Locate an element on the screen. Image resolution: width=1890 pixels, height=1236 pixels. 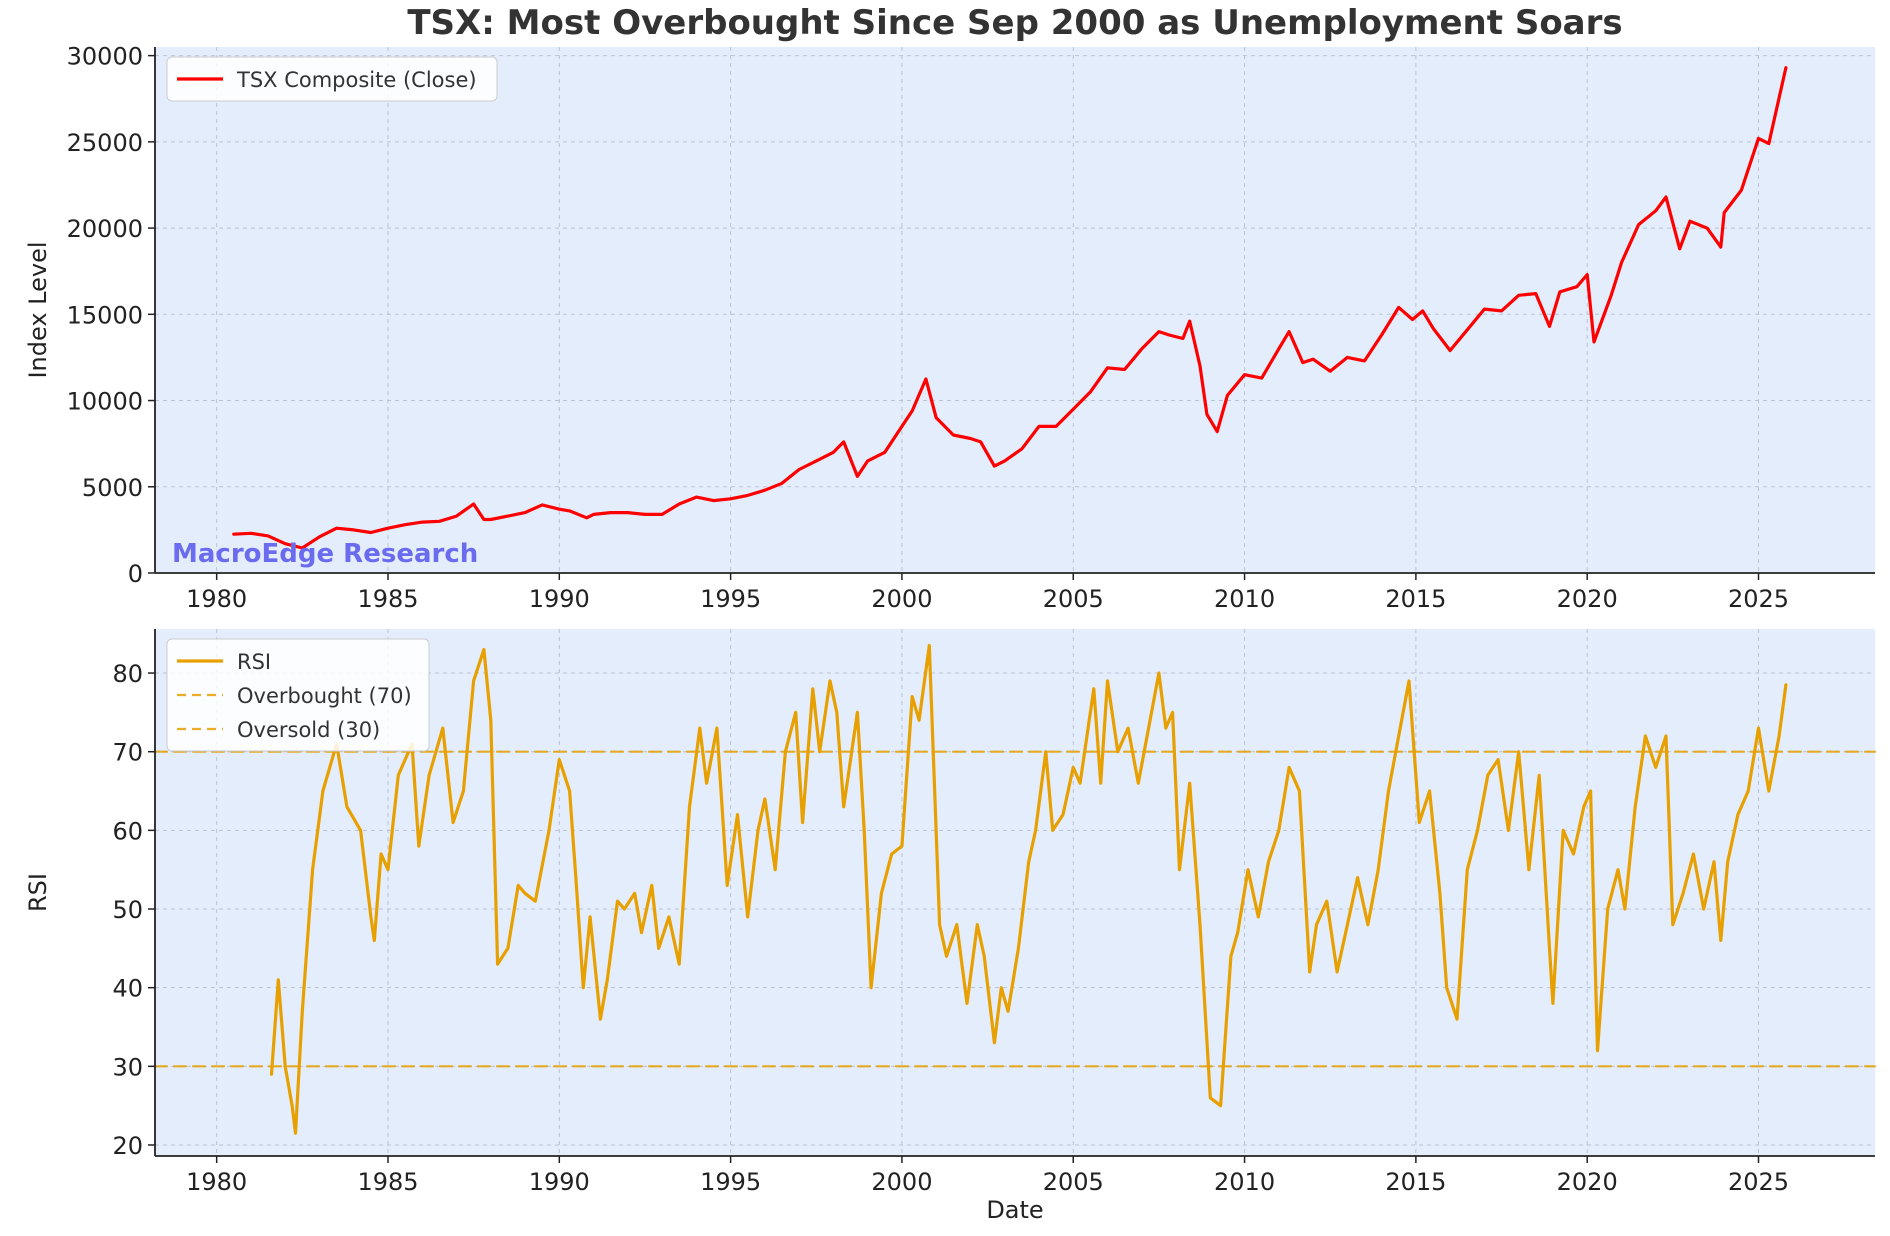
rsi-y-tick-label: 20 is located at coordinates (127, 1146).